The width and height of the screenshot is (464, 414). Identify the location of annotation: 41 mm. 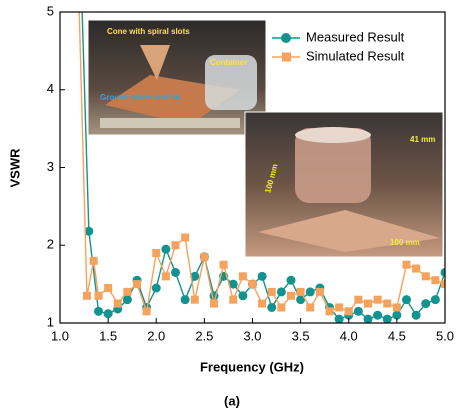
(422, 139).